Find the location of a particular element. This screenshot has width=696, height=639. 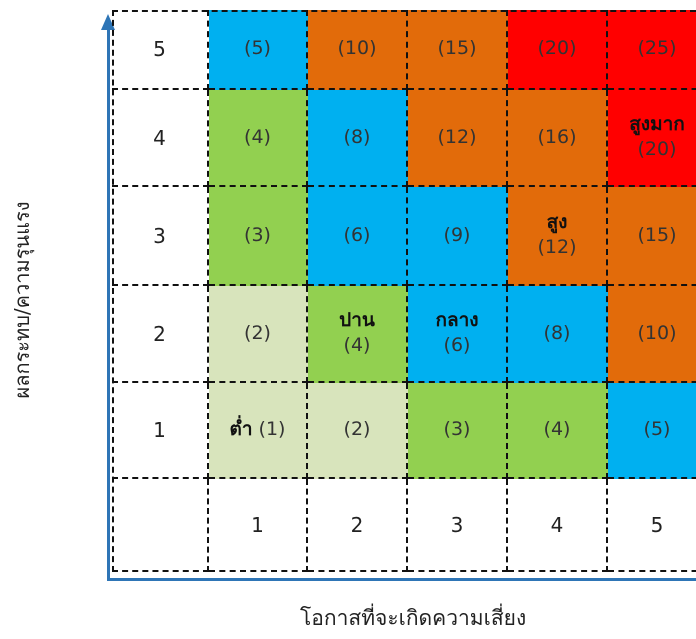

col-header-label: 1 is located at coordinates (257, 524).